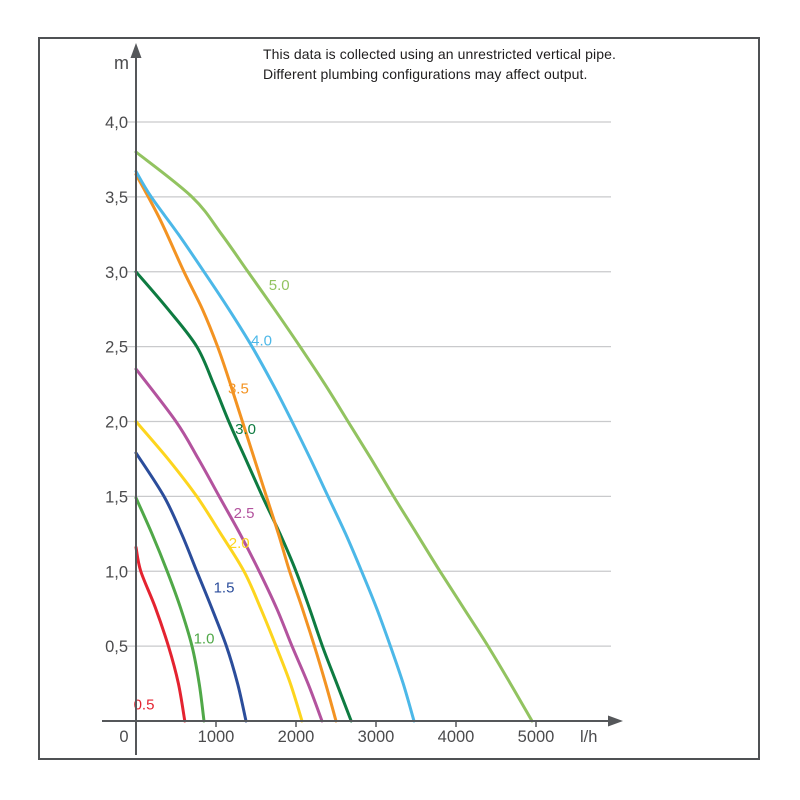 Image resolution: width=800 pixels, height=800 pixels. I want to click on pump-curve-2.0, so click(219, 571).